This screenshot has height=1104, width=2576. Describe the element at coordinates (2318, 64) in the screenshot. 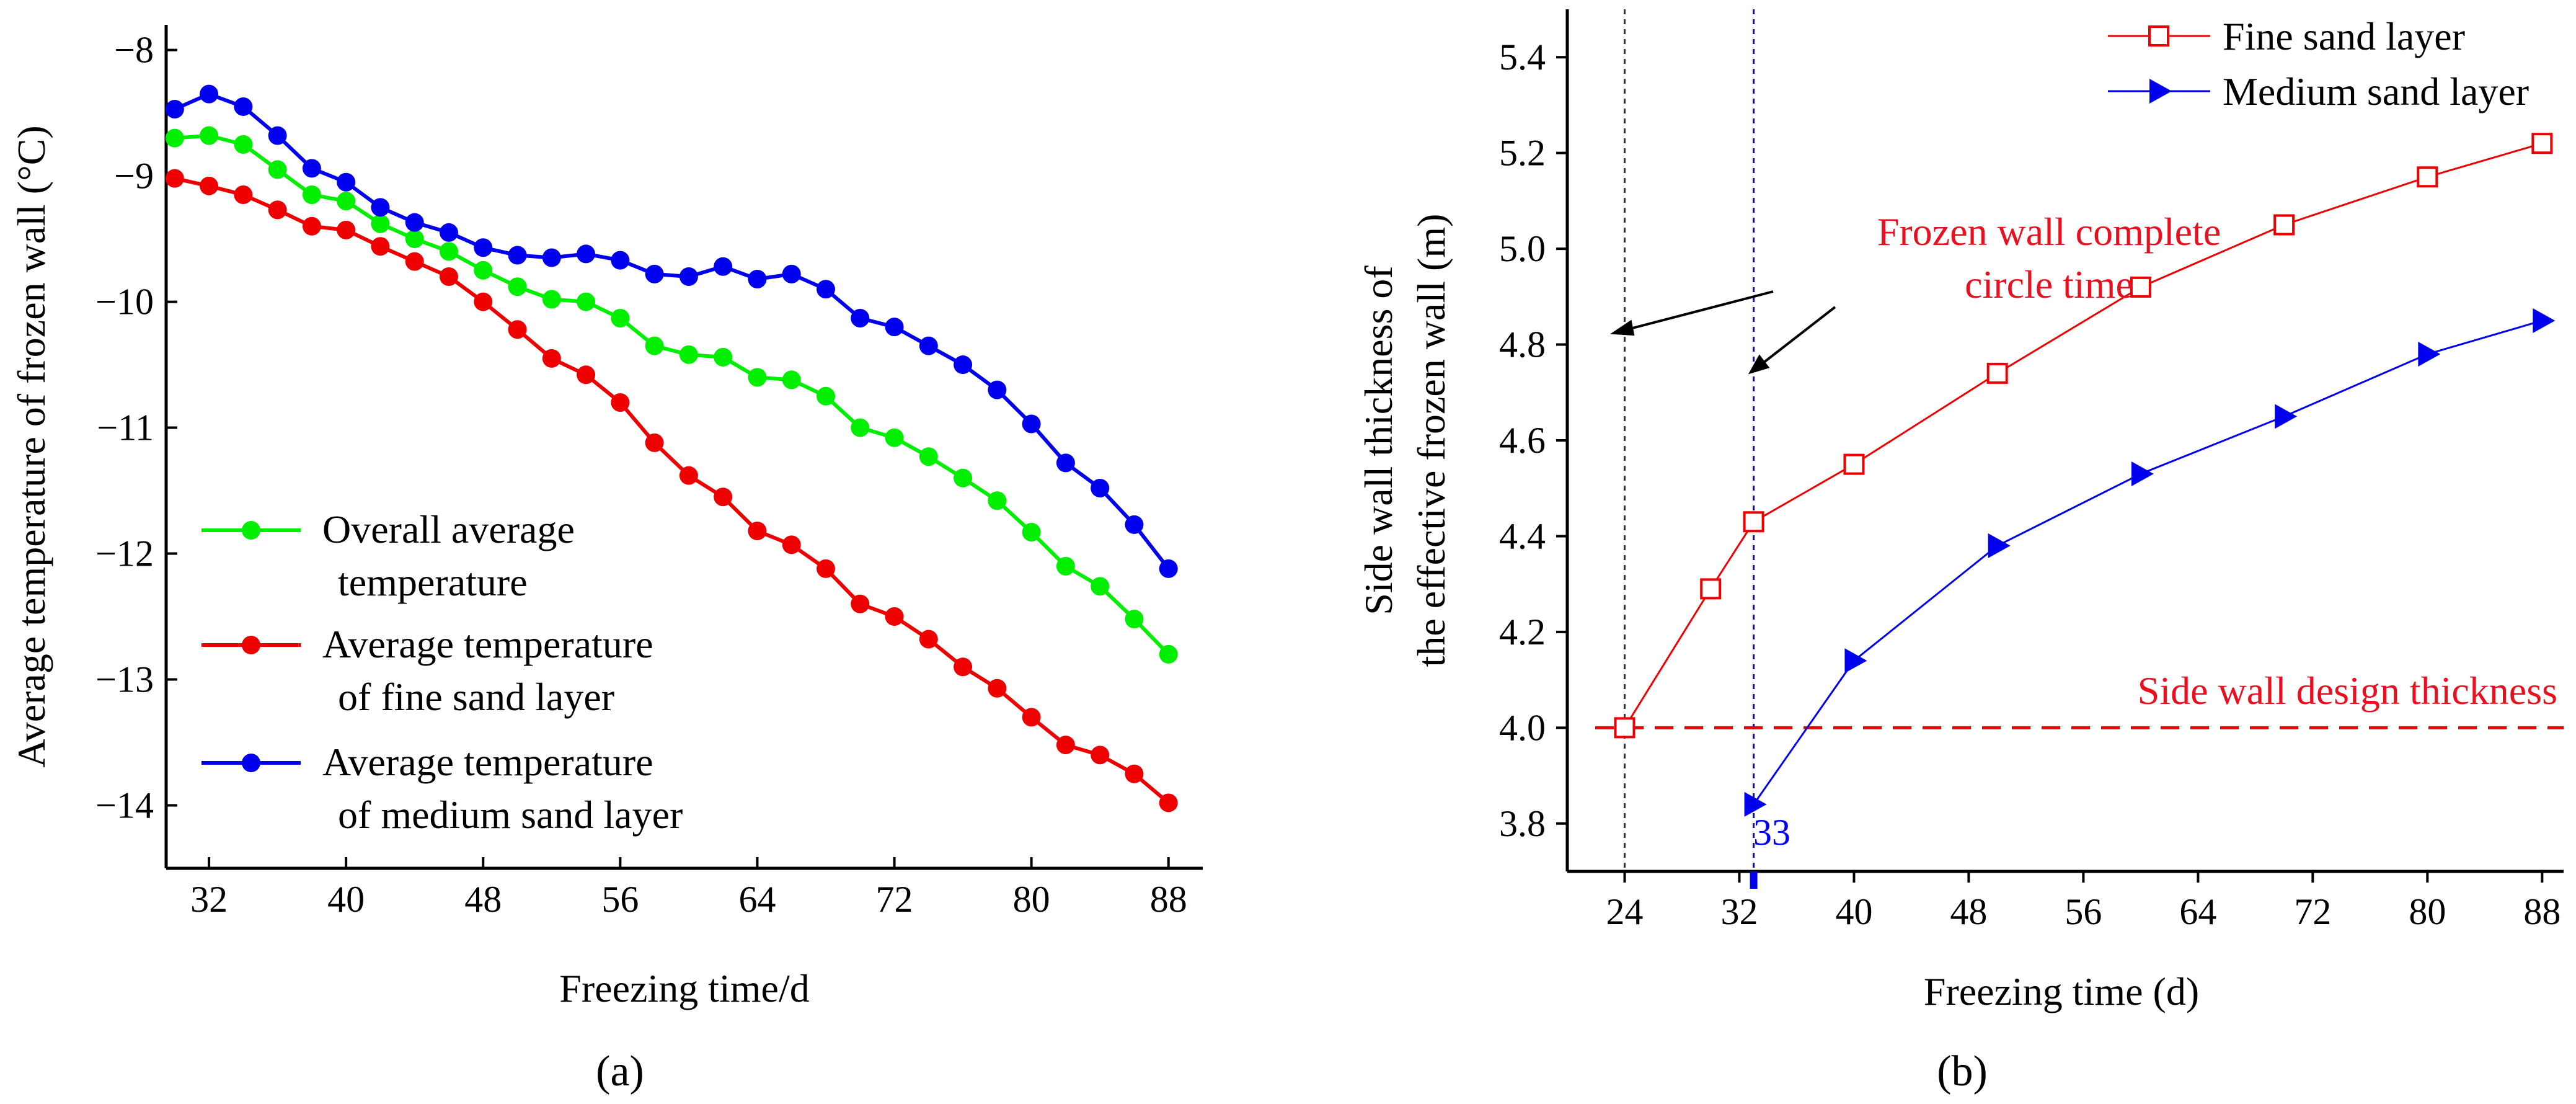

I see `chart-b-legend: Fine sand layer Medium sand layer` at that location.